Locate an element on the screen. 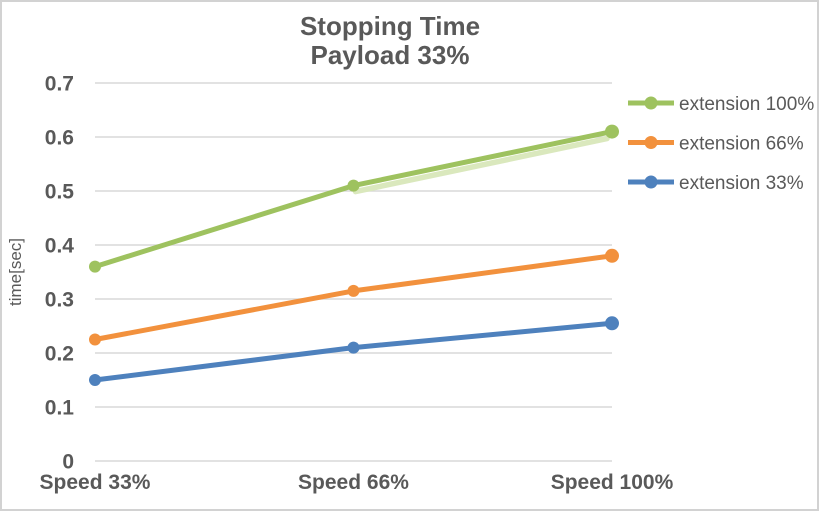  chart-title-line1: Stopping Time is located at coordinates (390, 26).